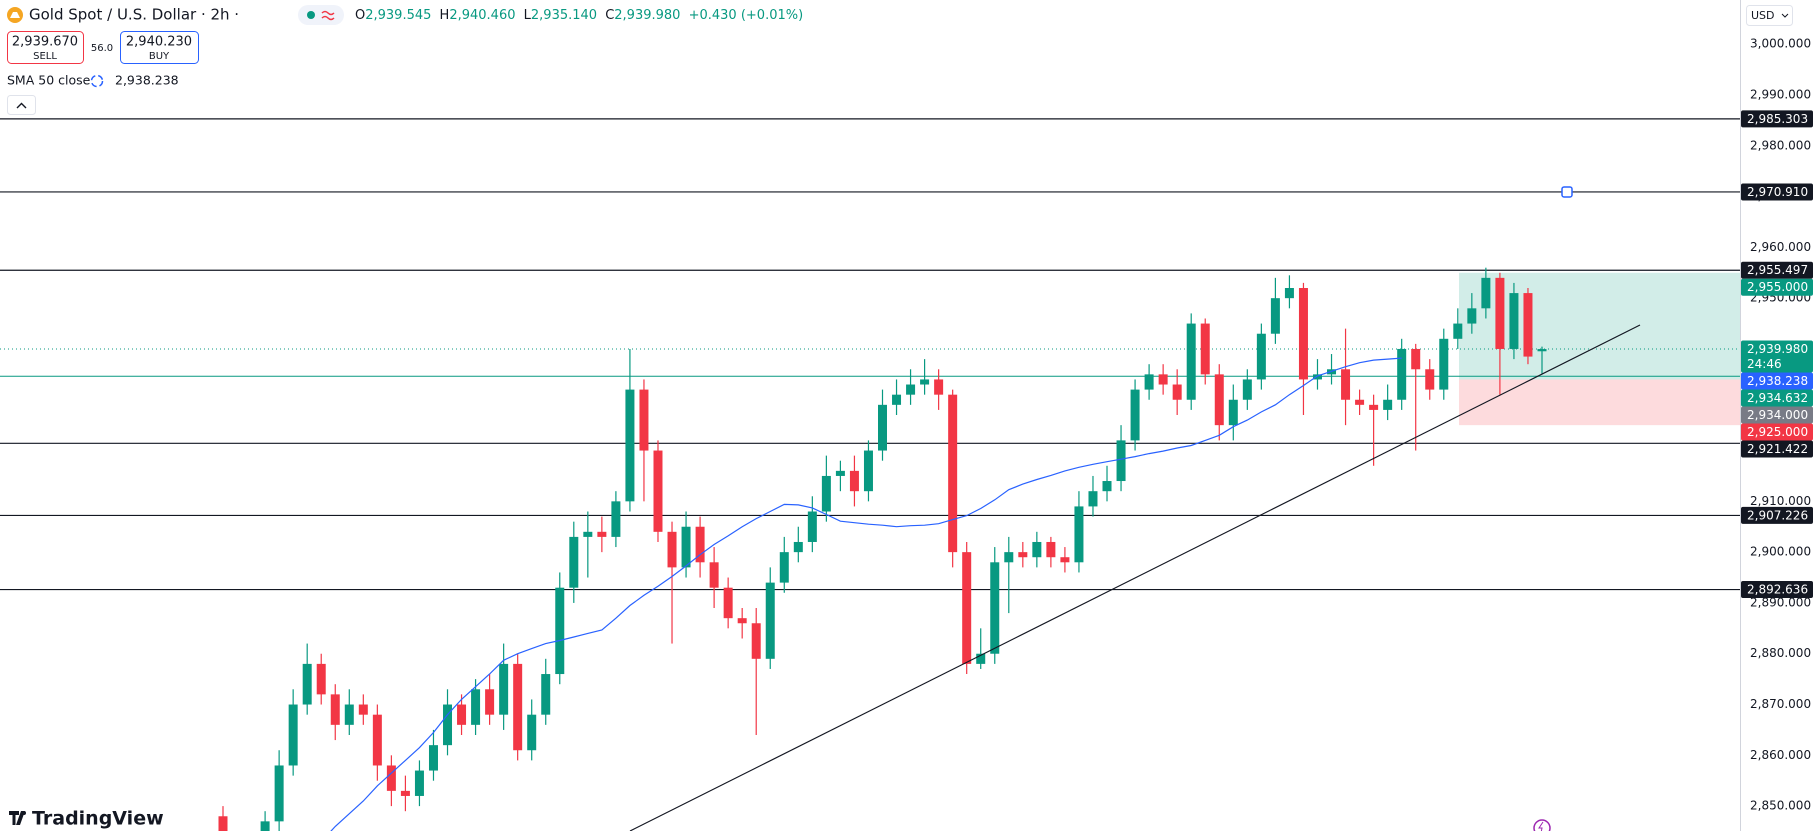 This screenshot has height=831, width=1813. What do you see at coordinates (1777, 119) in the screenshot?
I see `price-tag-label: 2,985.303` at bounding box center [1777, 119].